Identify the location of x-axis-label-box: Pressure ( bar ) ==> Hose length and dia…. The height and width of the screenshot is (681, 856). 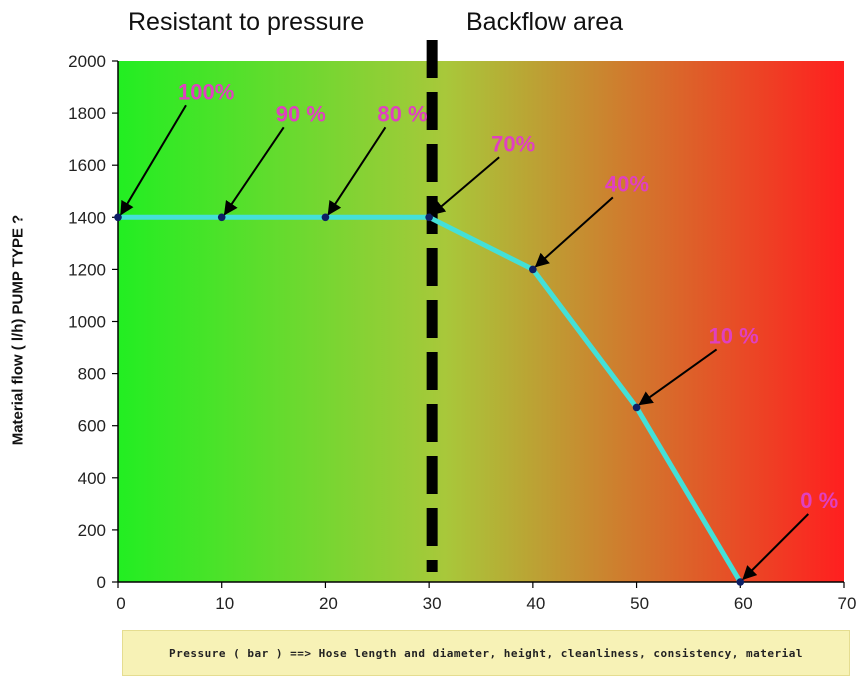
(486, 653).